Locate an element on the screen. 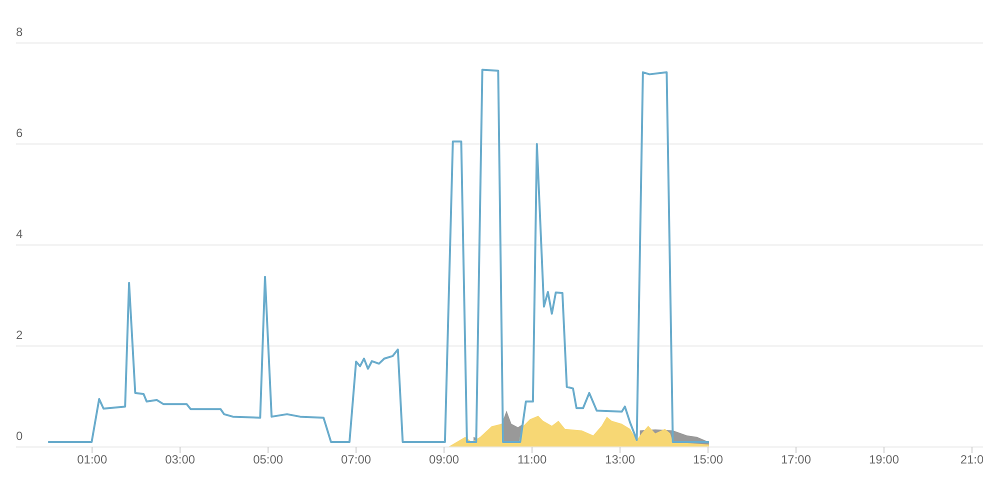  x-tick-label: 05:00 is located at coordinates (268, 459).